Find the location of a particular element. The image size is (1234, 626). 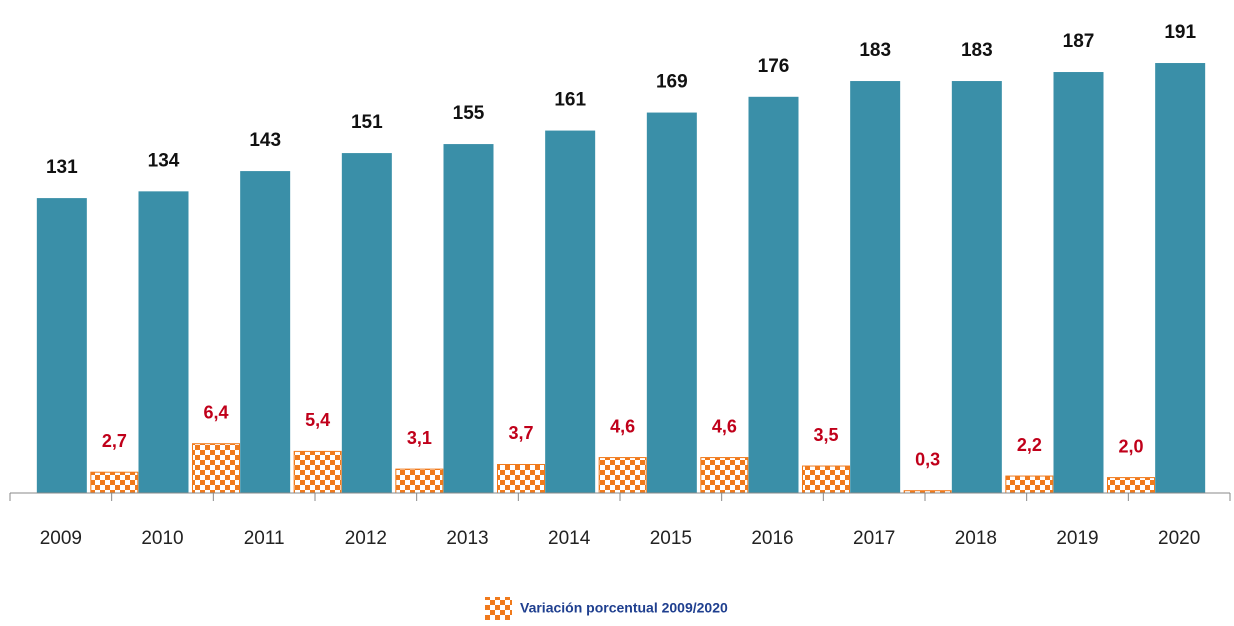

legend-label: Variación porcentual 2009/2020 is located at coordinates (624, 608).